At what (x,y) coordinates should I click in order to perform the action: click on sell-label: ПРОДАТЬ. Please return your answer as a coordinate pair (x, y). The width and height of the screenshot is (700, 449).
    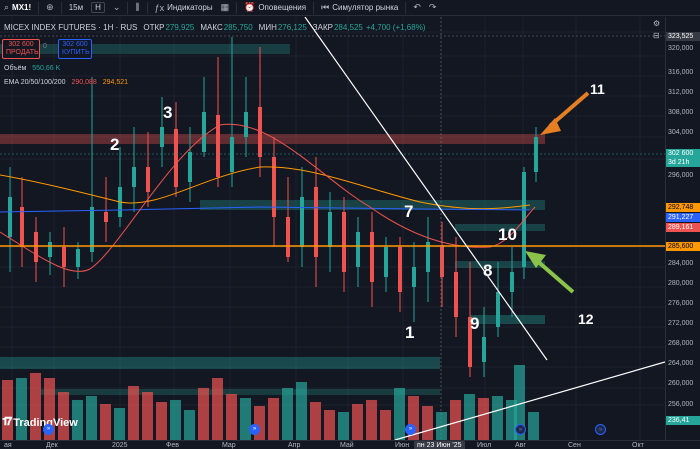
    Looking at the image, I should click on (22, 52).